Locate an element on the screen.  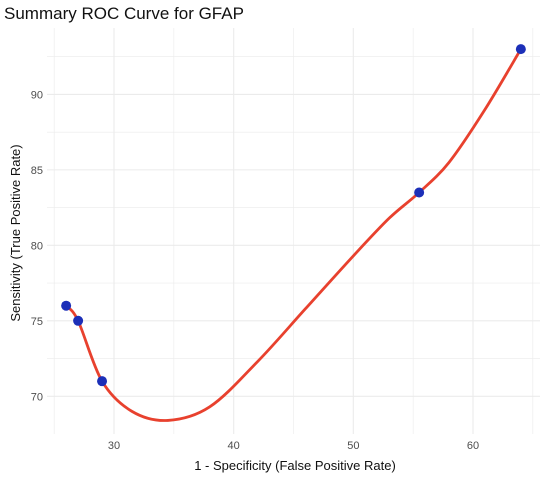
x-axis-ticks: 30 40 50 60 is located at coordinates (293, 446).